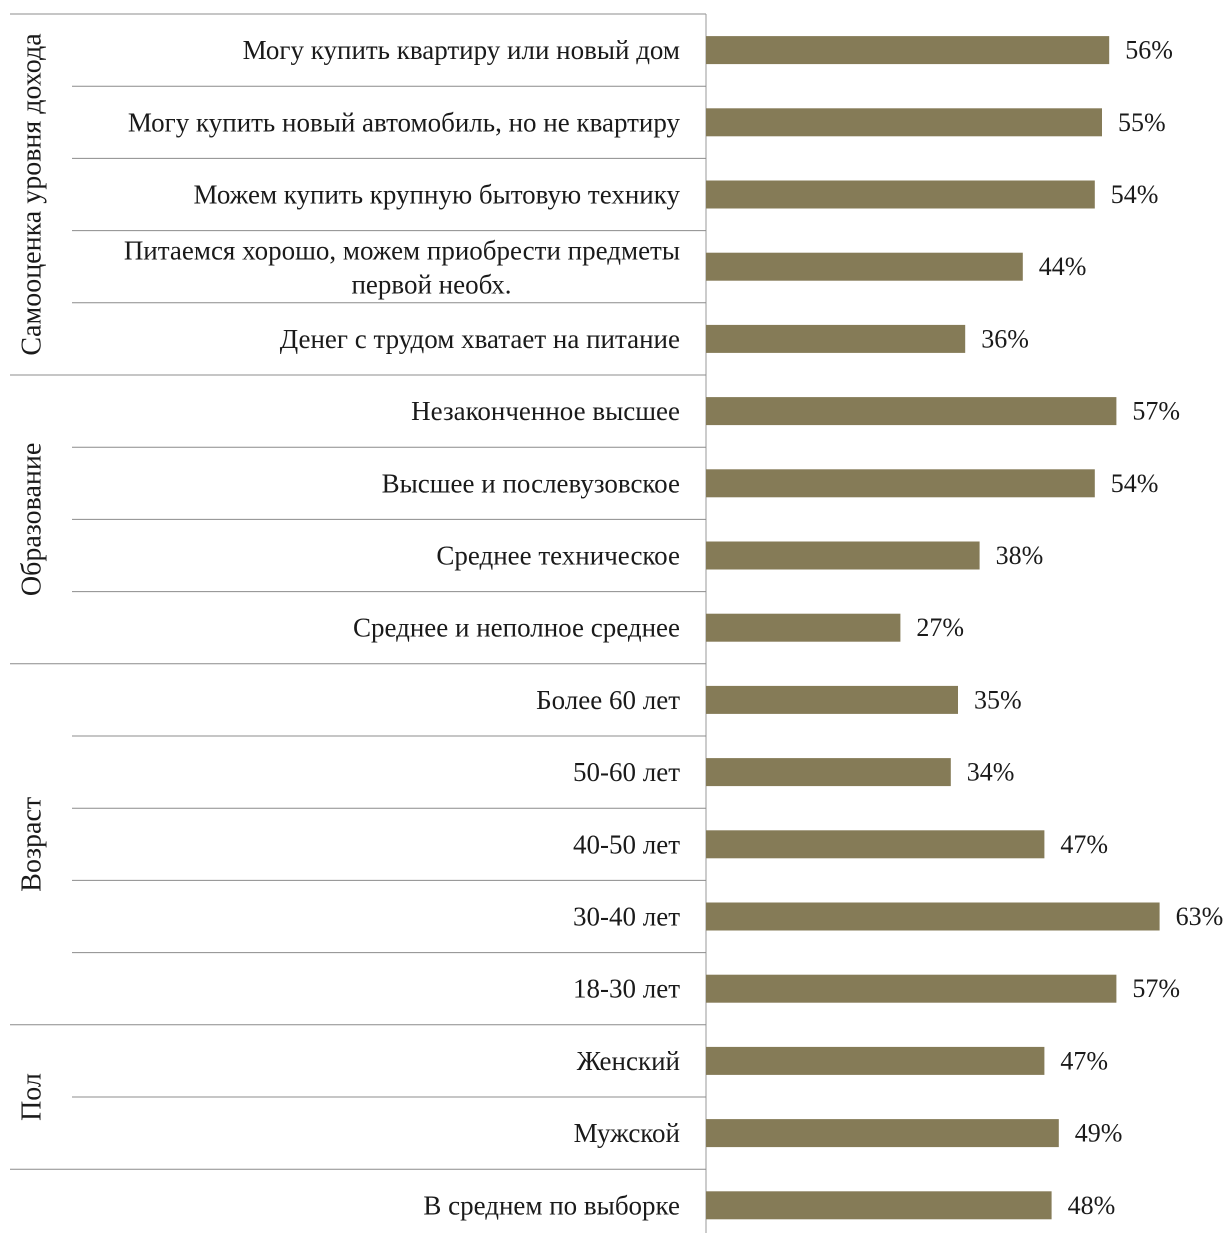 The image size is (1232, 1233). I want to click on value-label: 34%, so click(991, 772).